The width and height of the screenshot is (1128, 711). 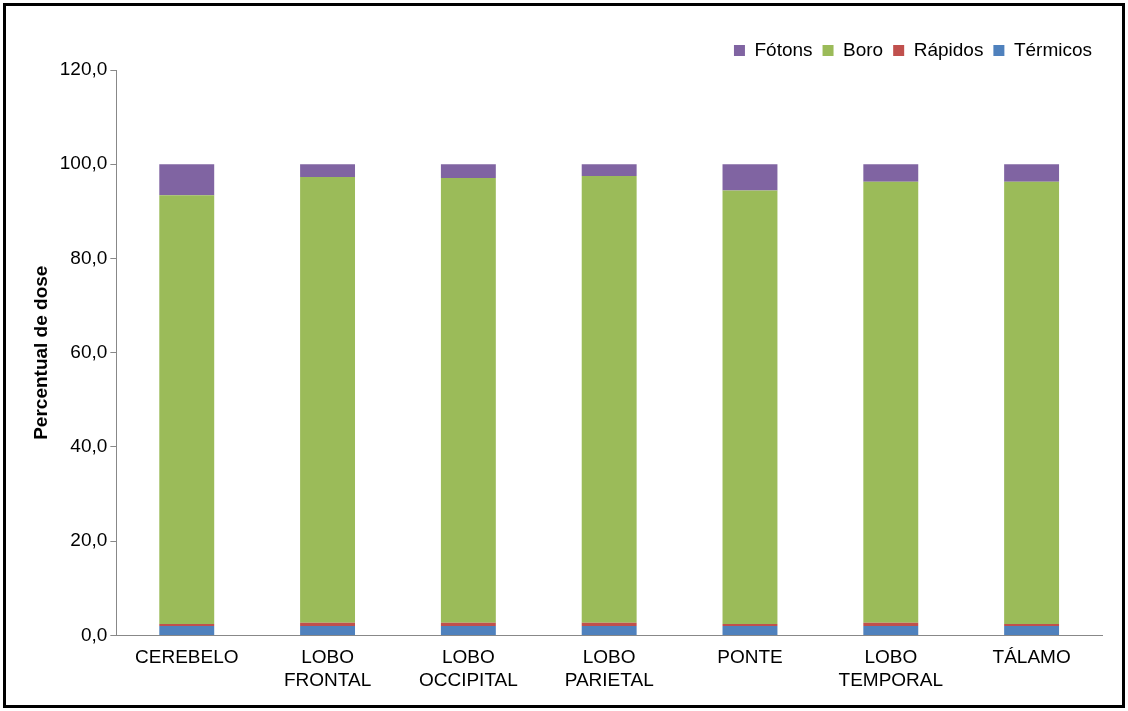 What do you see at coordinates (94, 634) in the screenshot?
I see `y-tick-label: 0,0` at bounding box center [94, 634].